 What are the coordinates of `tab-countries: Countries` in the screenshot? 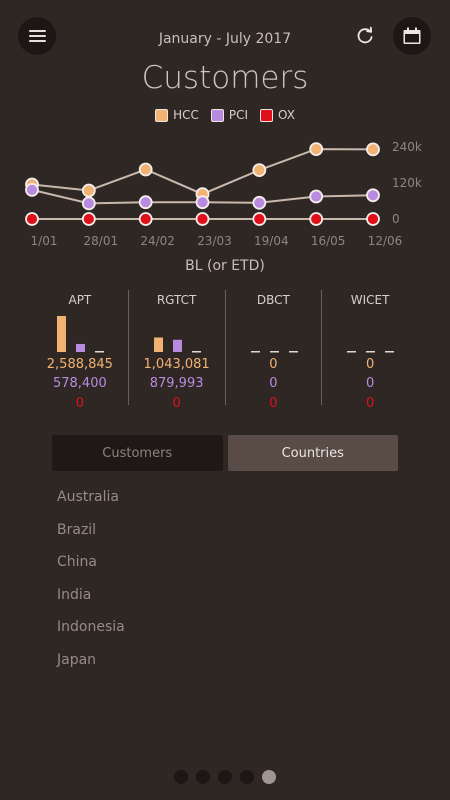 It's located at (312, 453).